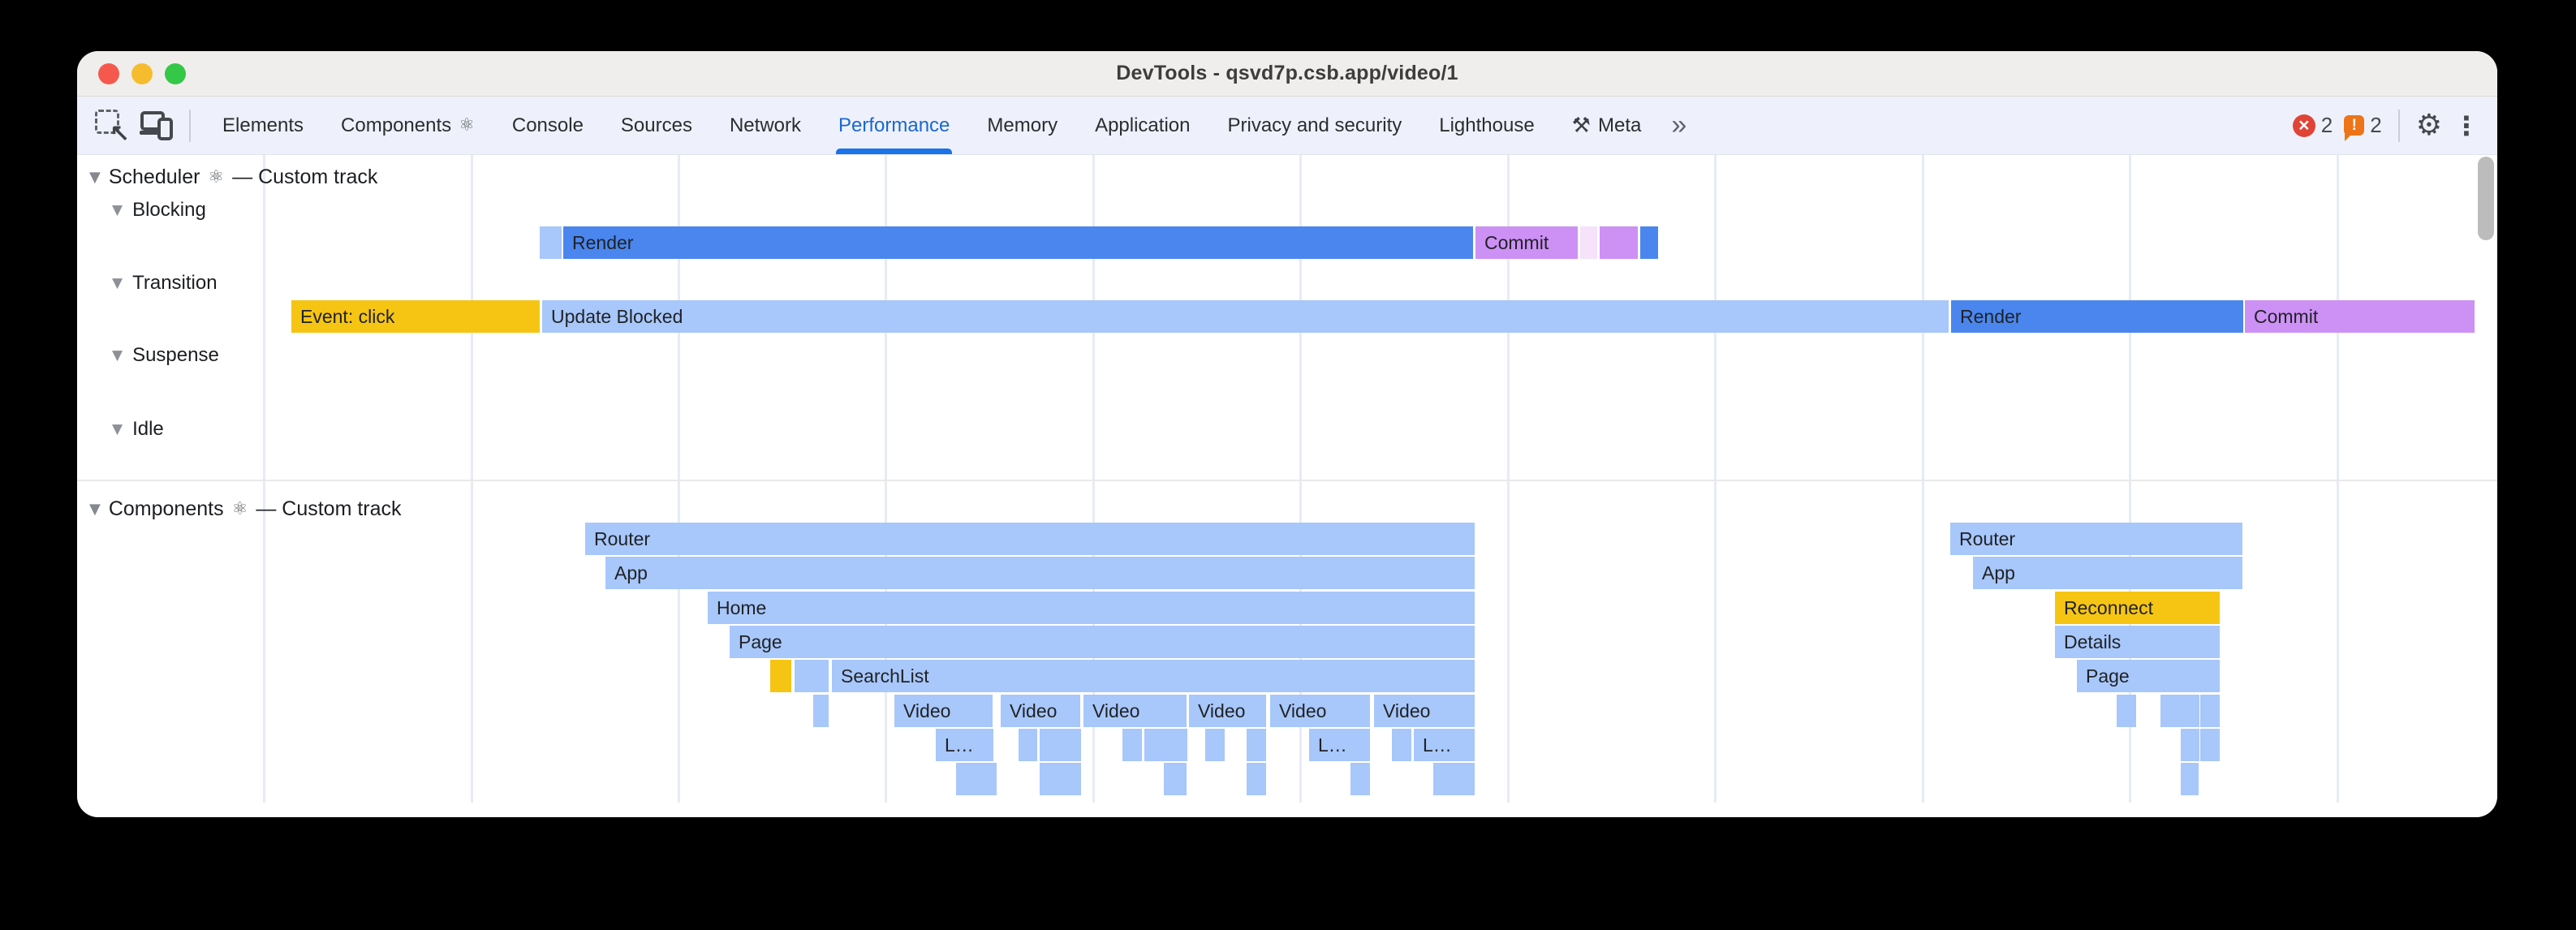 This screenshot has height=930, width=2576. What do you see at coordinates (1287, 73) in the screenshot?
I see `window-title: DevTools - qsvd7p.csb.app/video/1` at bounding box center [1287, 73].